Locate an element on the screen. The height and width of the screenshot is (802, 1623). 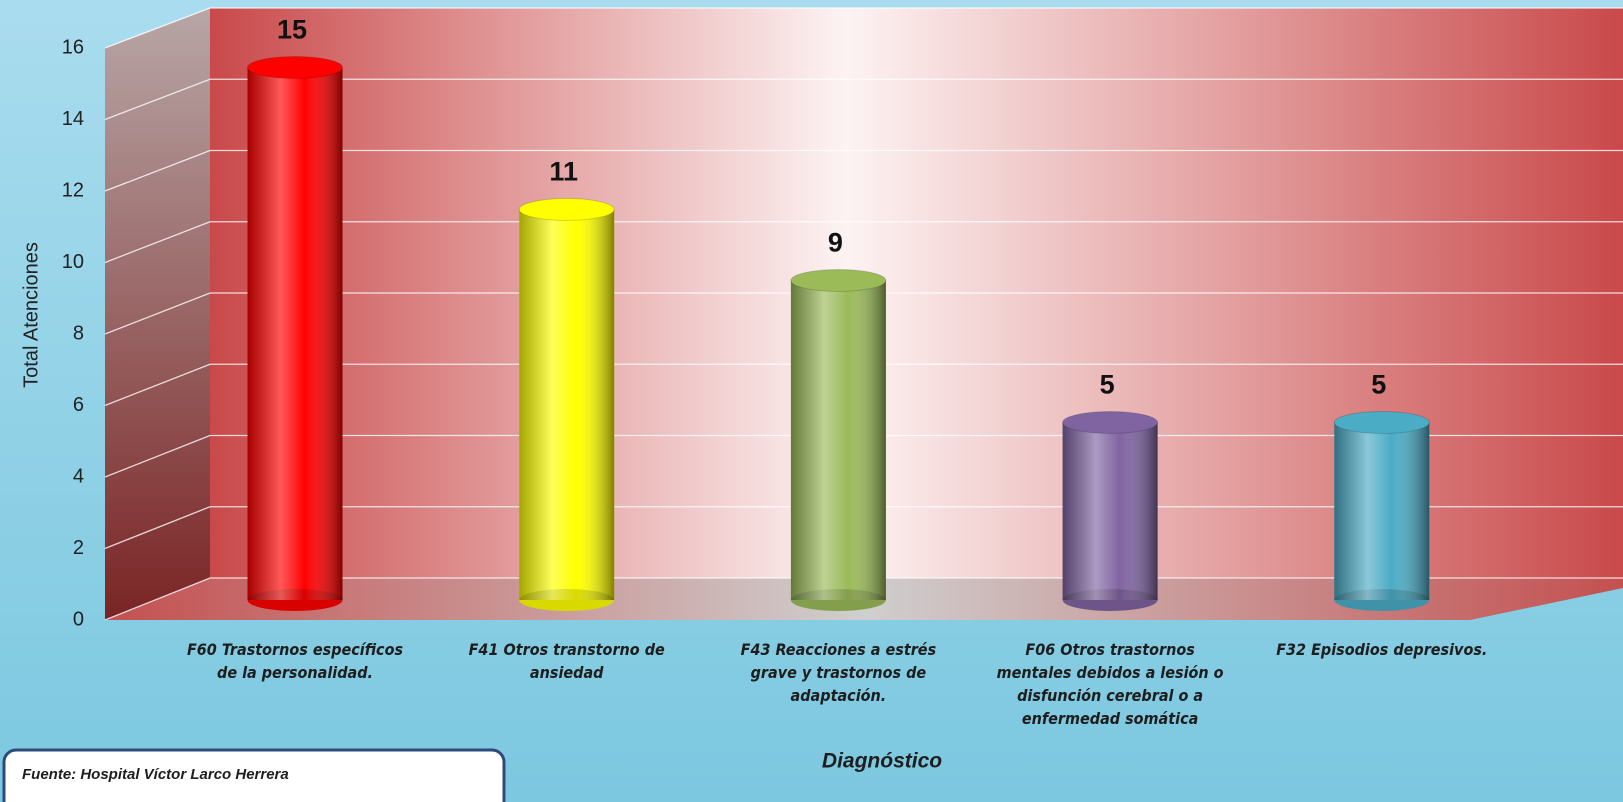
x-tick-label: F41 Otros transtorno de ansiedad is located at coordinates (566, 661).